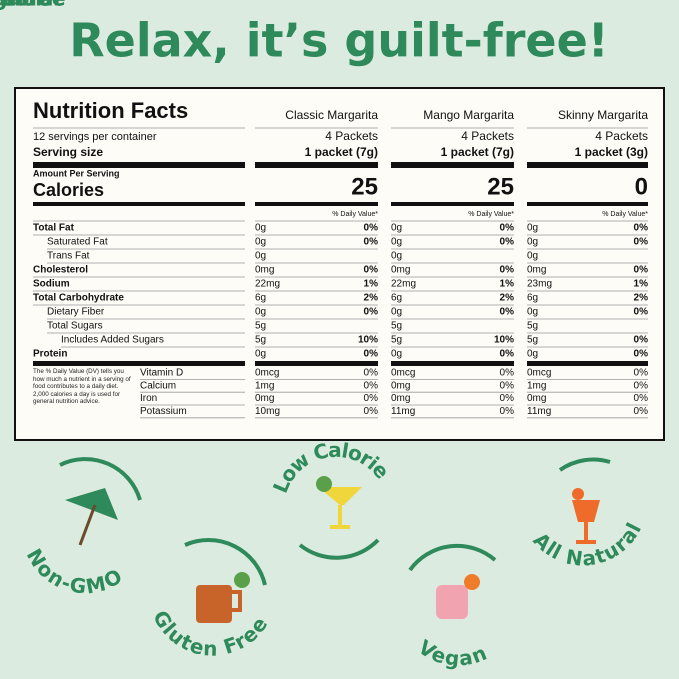  Describe the element at coordinates (468, 115) in the screenshot. I see `product-name: Mango Margarita` at that location.